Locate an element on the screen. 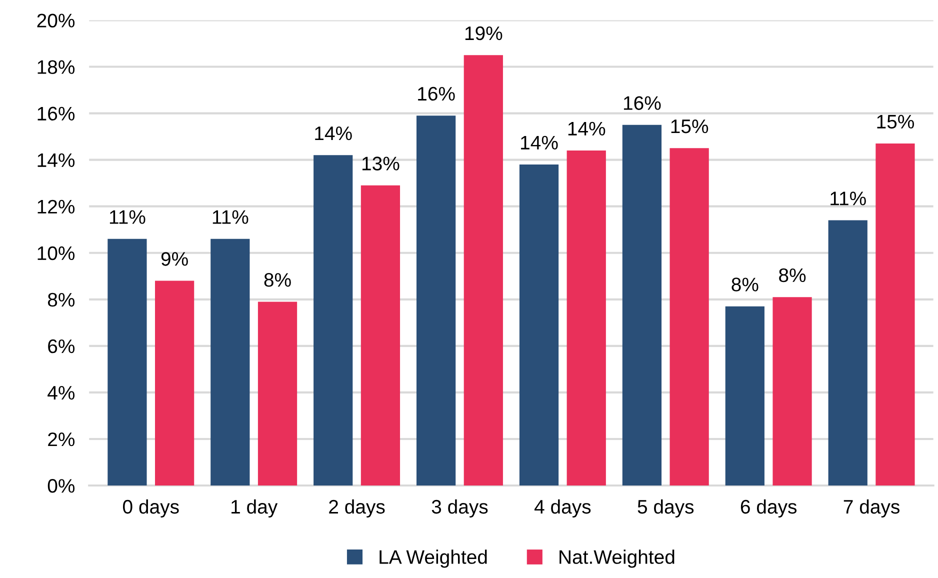 The width and height of the screenshot is (938, 578). x-tick-label: 7 days is located at coordinates (872, 508).